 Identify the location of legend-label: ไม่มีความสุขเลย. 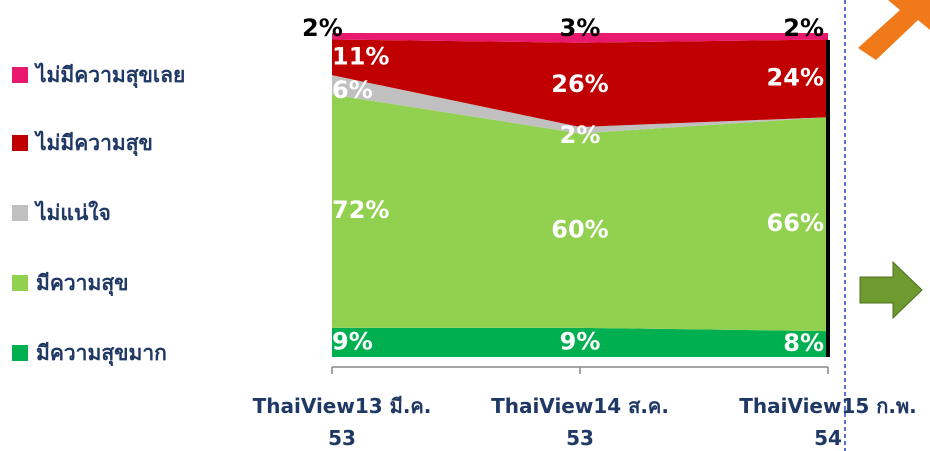
(109, 75).